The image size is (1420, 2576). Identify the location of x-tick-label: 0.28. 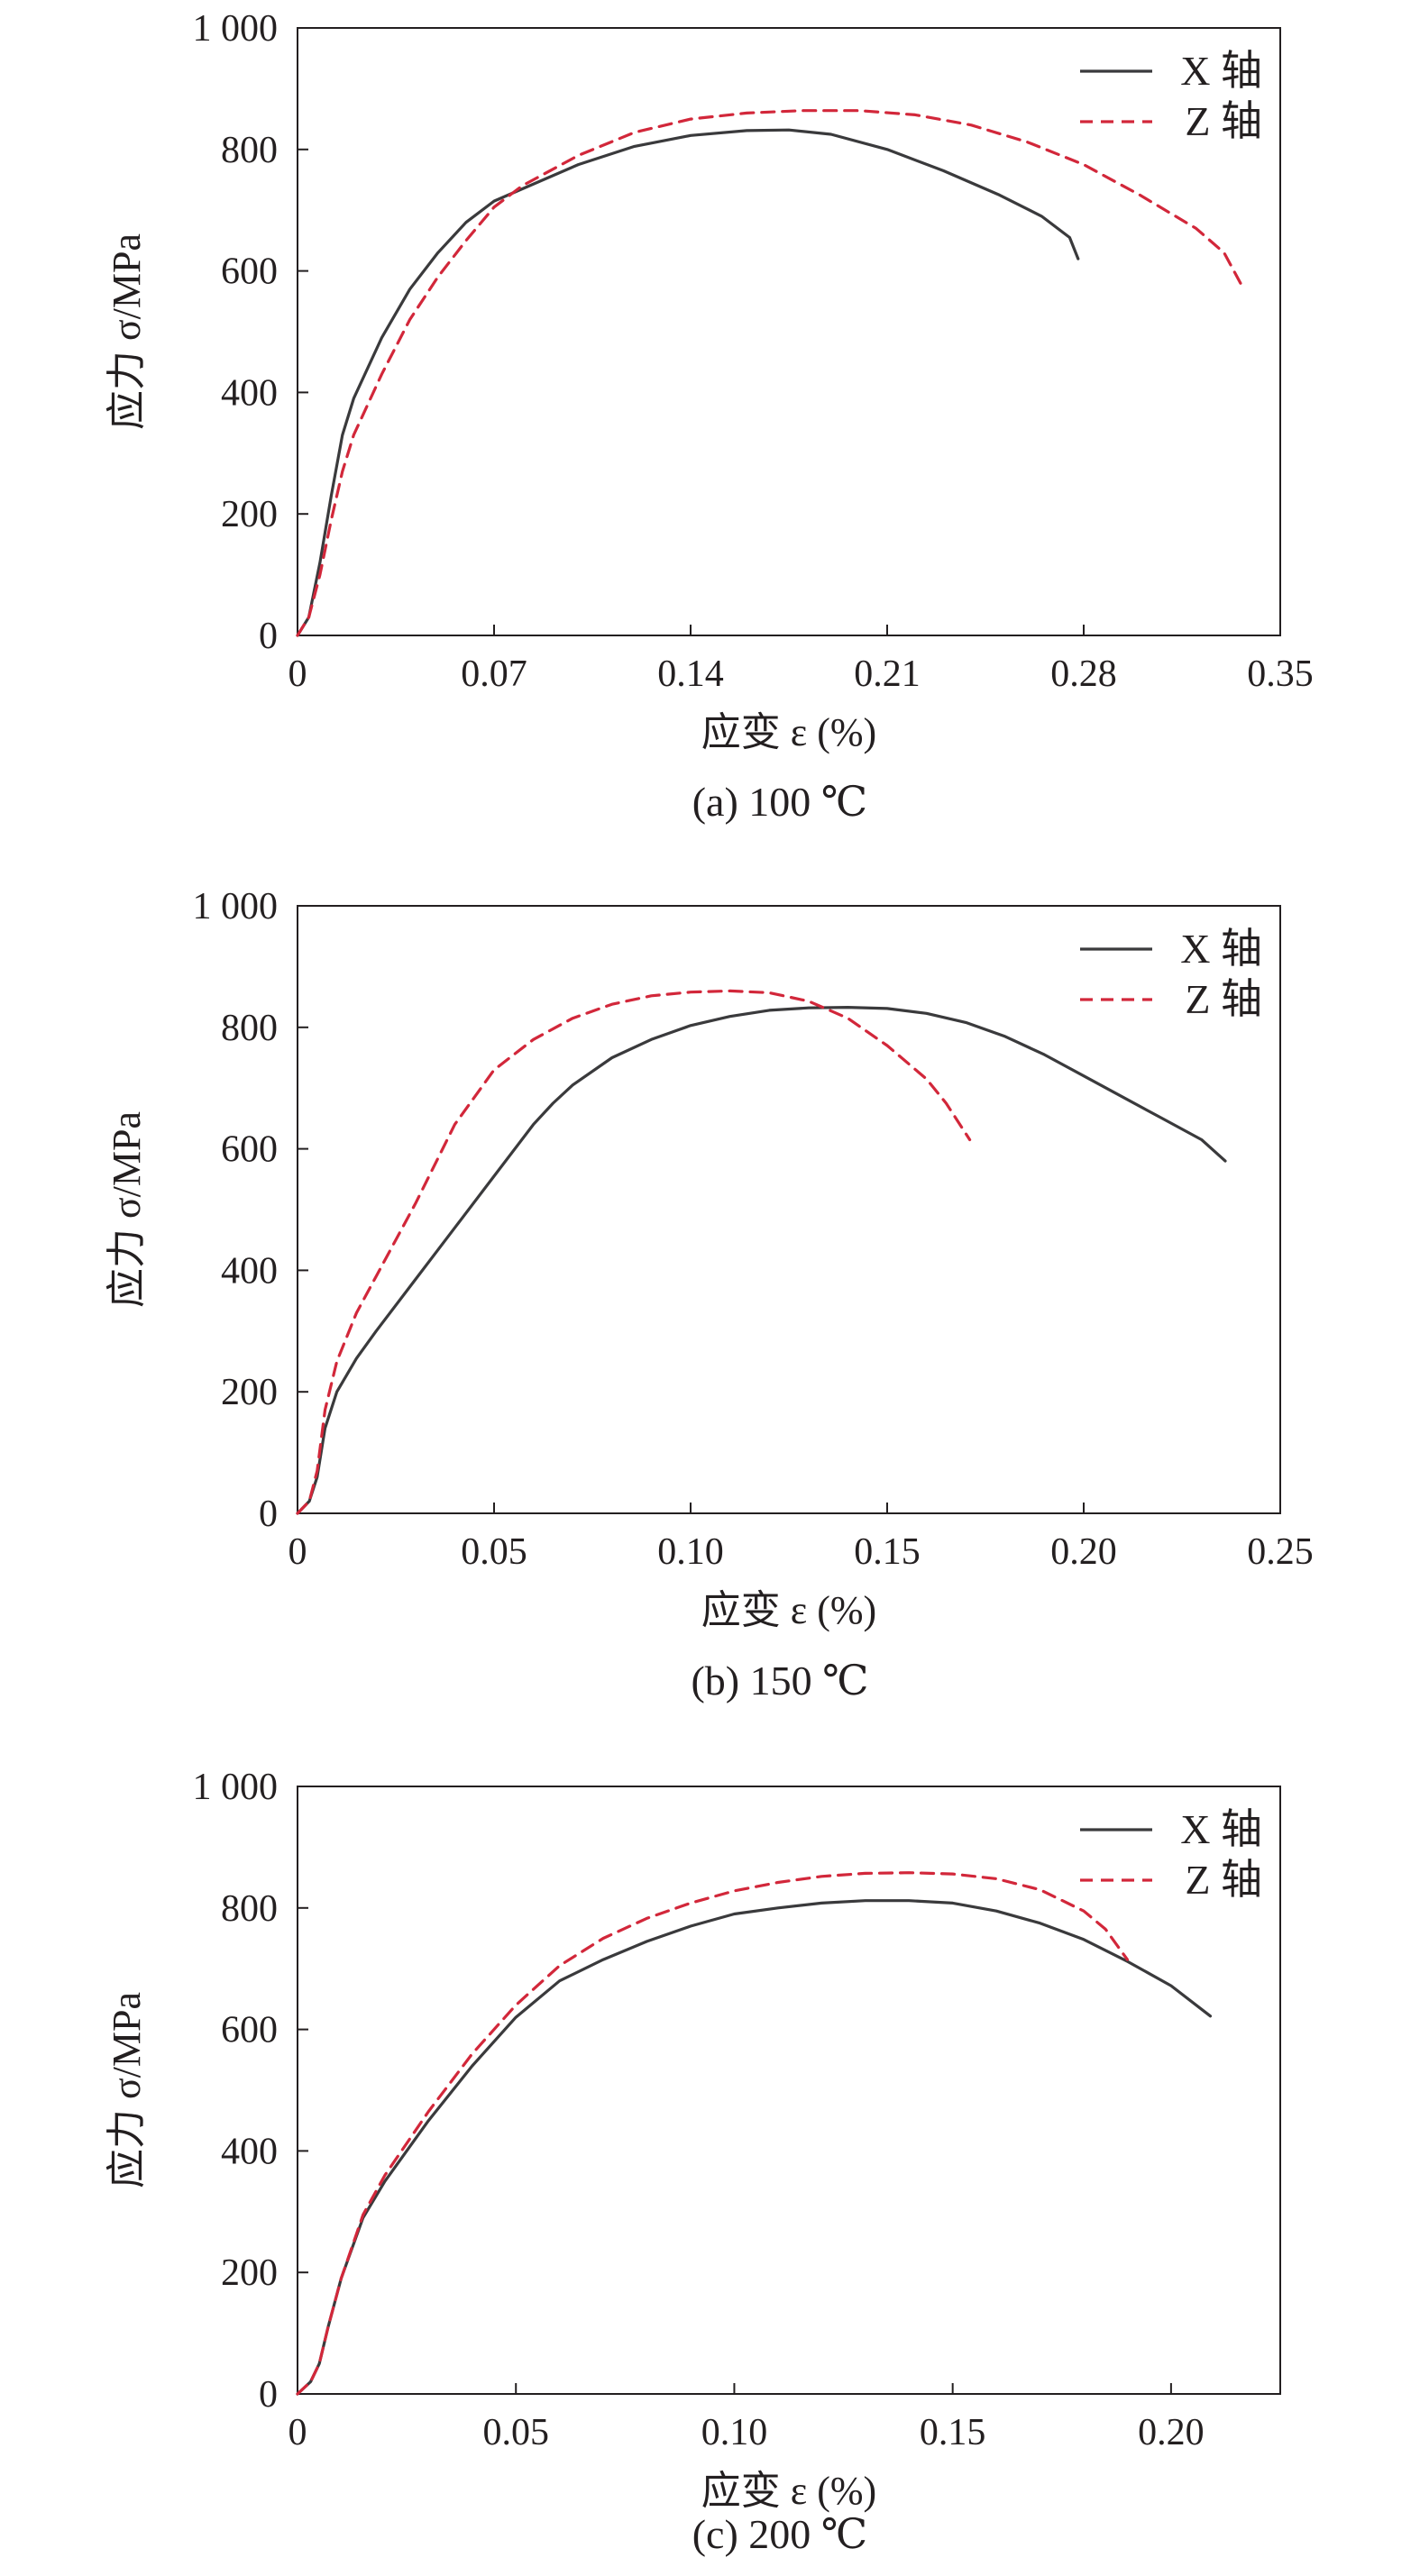
(1083, 674).